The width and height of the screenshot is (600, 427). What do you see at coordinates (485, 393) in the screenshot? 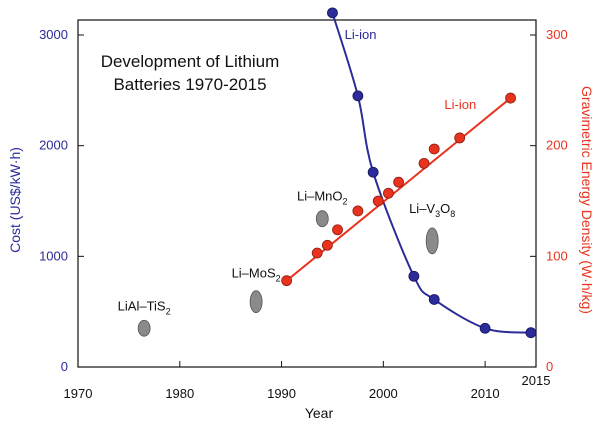
I see `x-tick-label: 2010` at bounding box center [485, 393].